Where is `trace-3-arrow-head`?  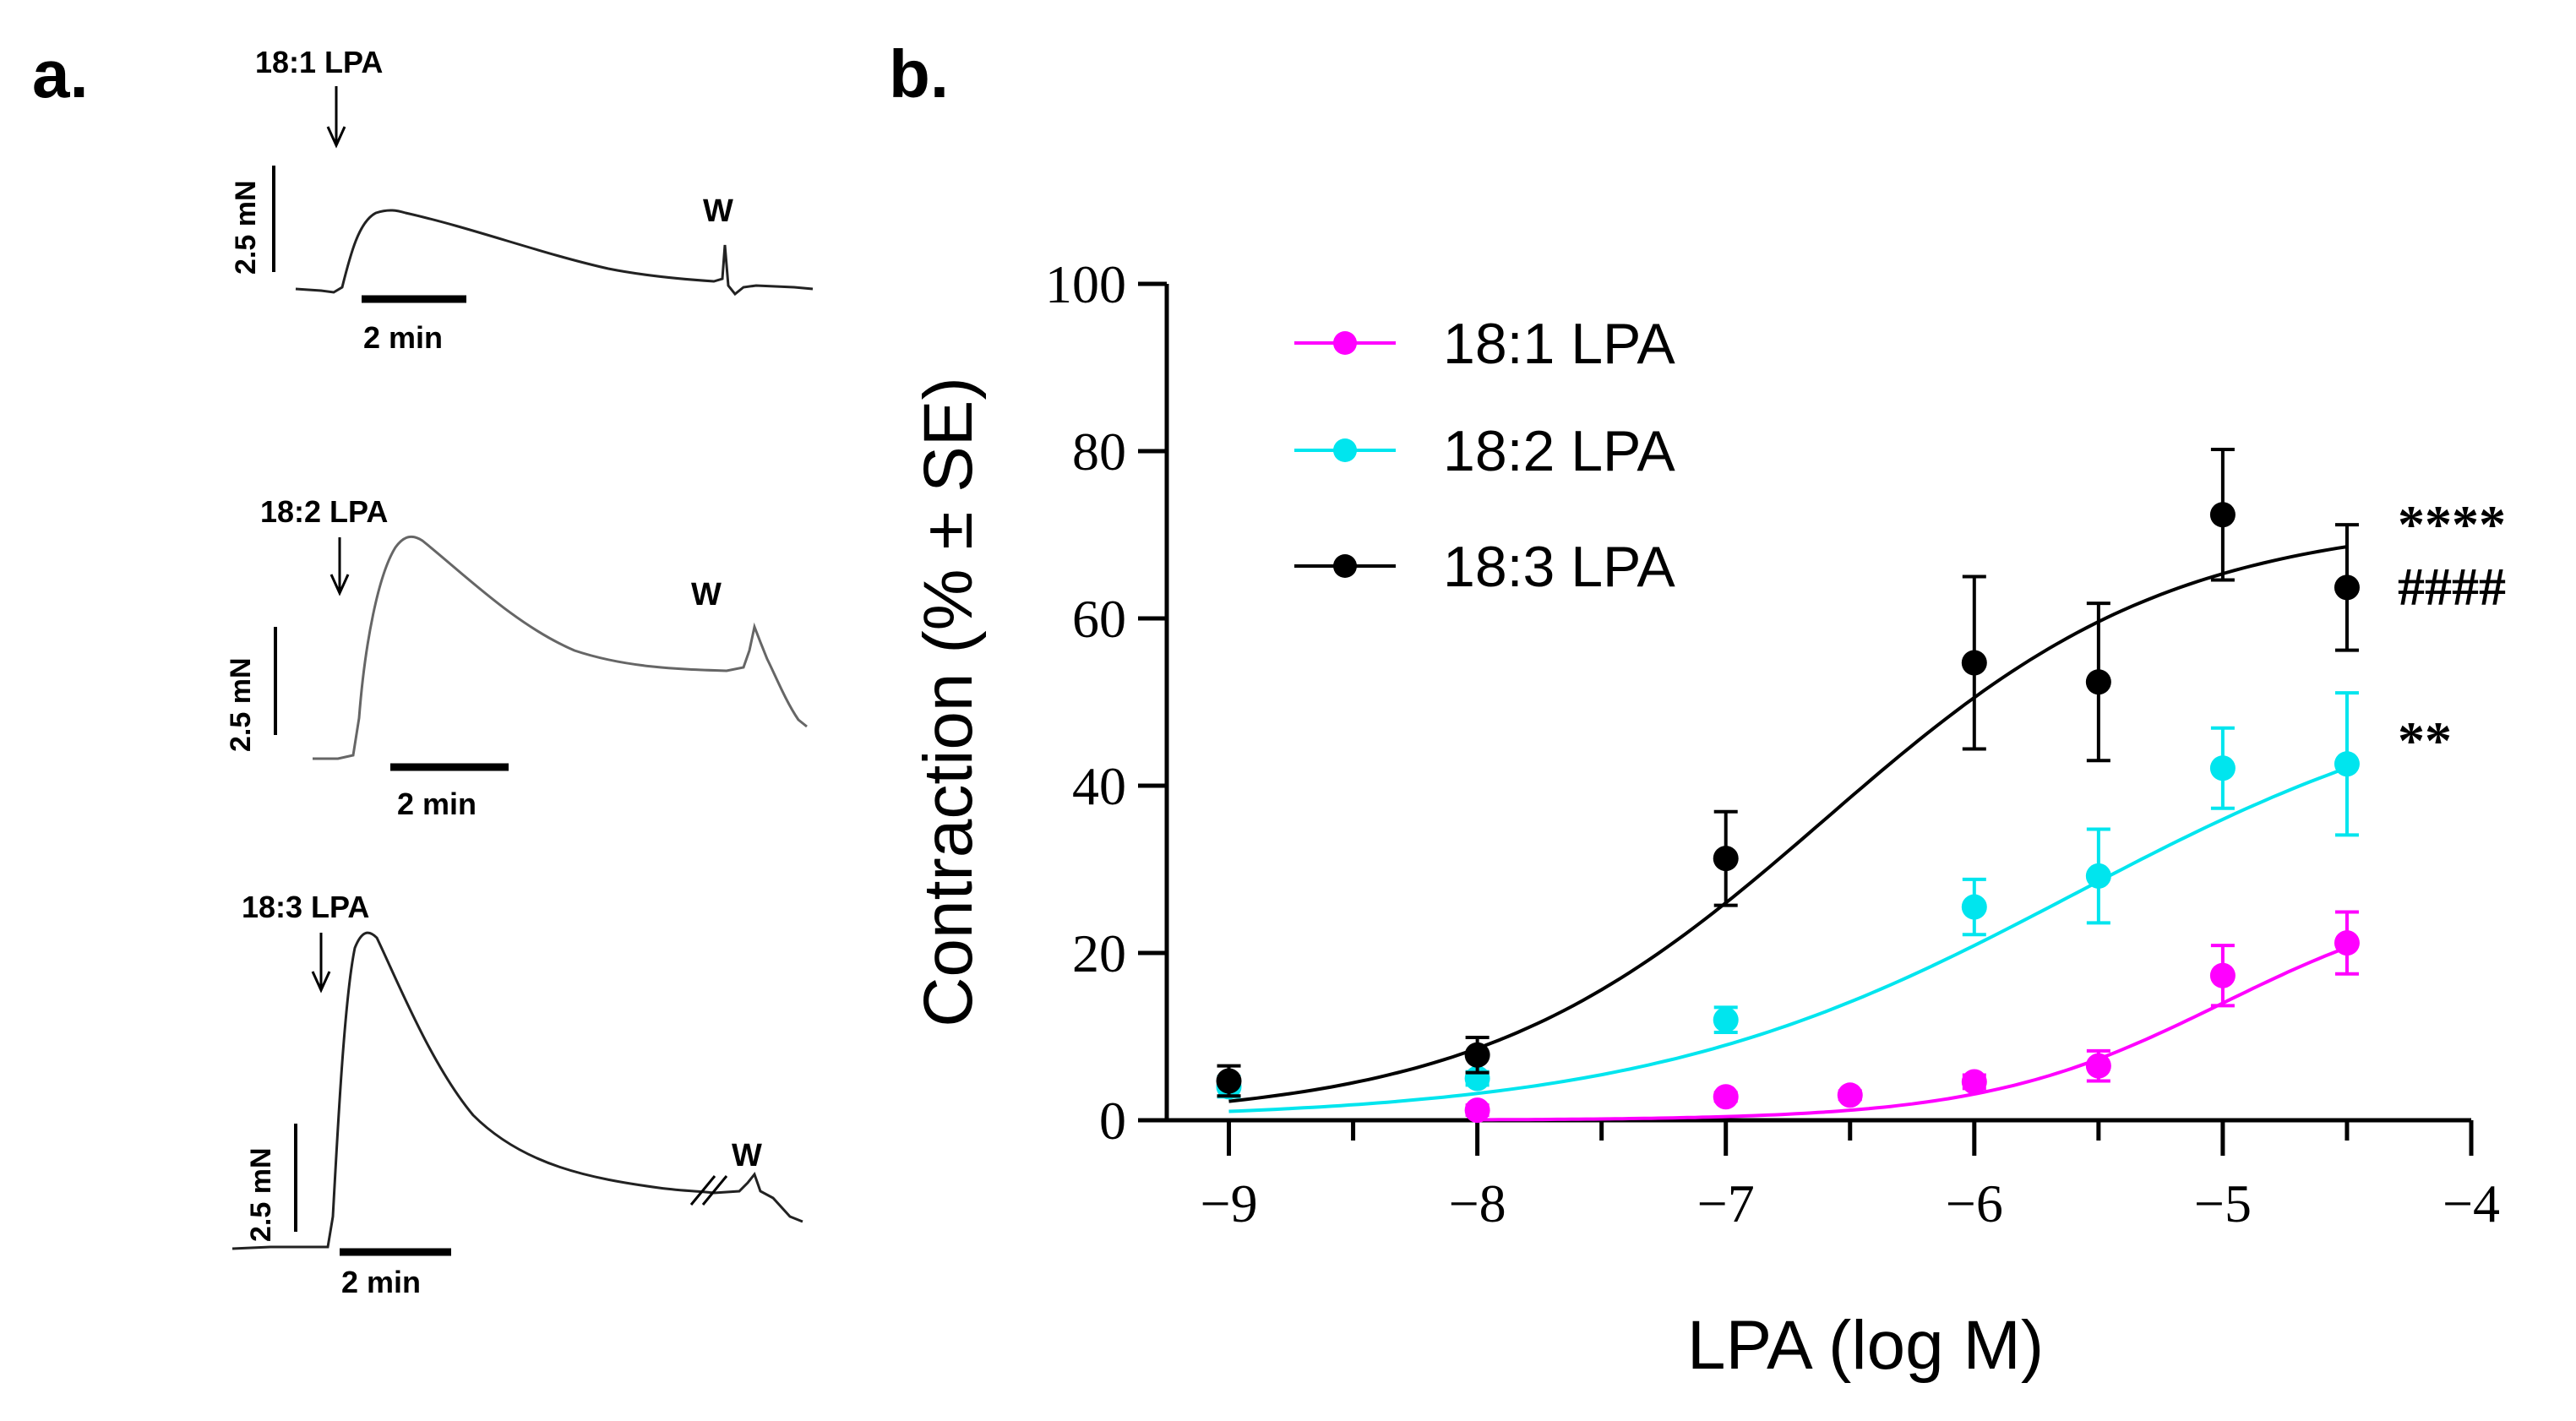 trace-3-arrow-head is located at coordinates (321, 982).